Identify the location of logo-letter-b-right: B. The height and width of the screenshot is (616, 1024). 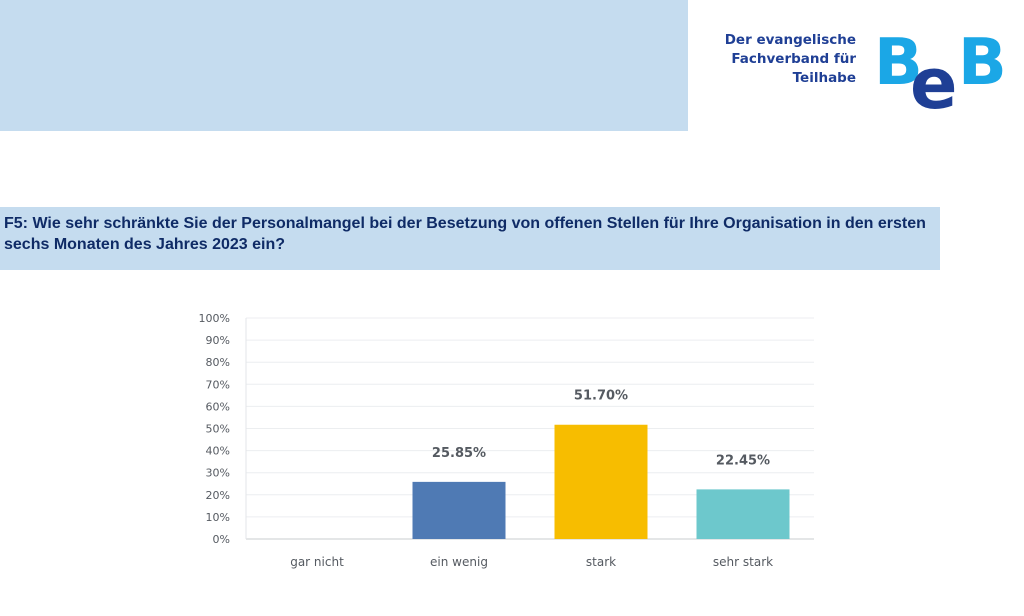
(982, 64).